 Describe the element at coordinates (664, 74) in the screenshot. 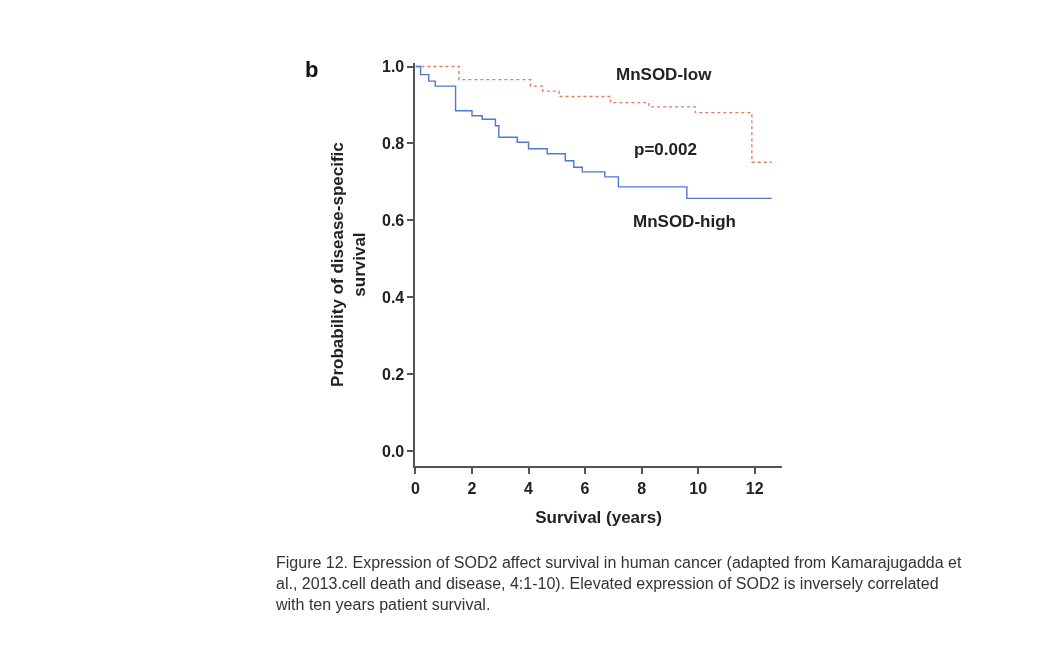

I see `series-label: MnSOD-low` at that location.